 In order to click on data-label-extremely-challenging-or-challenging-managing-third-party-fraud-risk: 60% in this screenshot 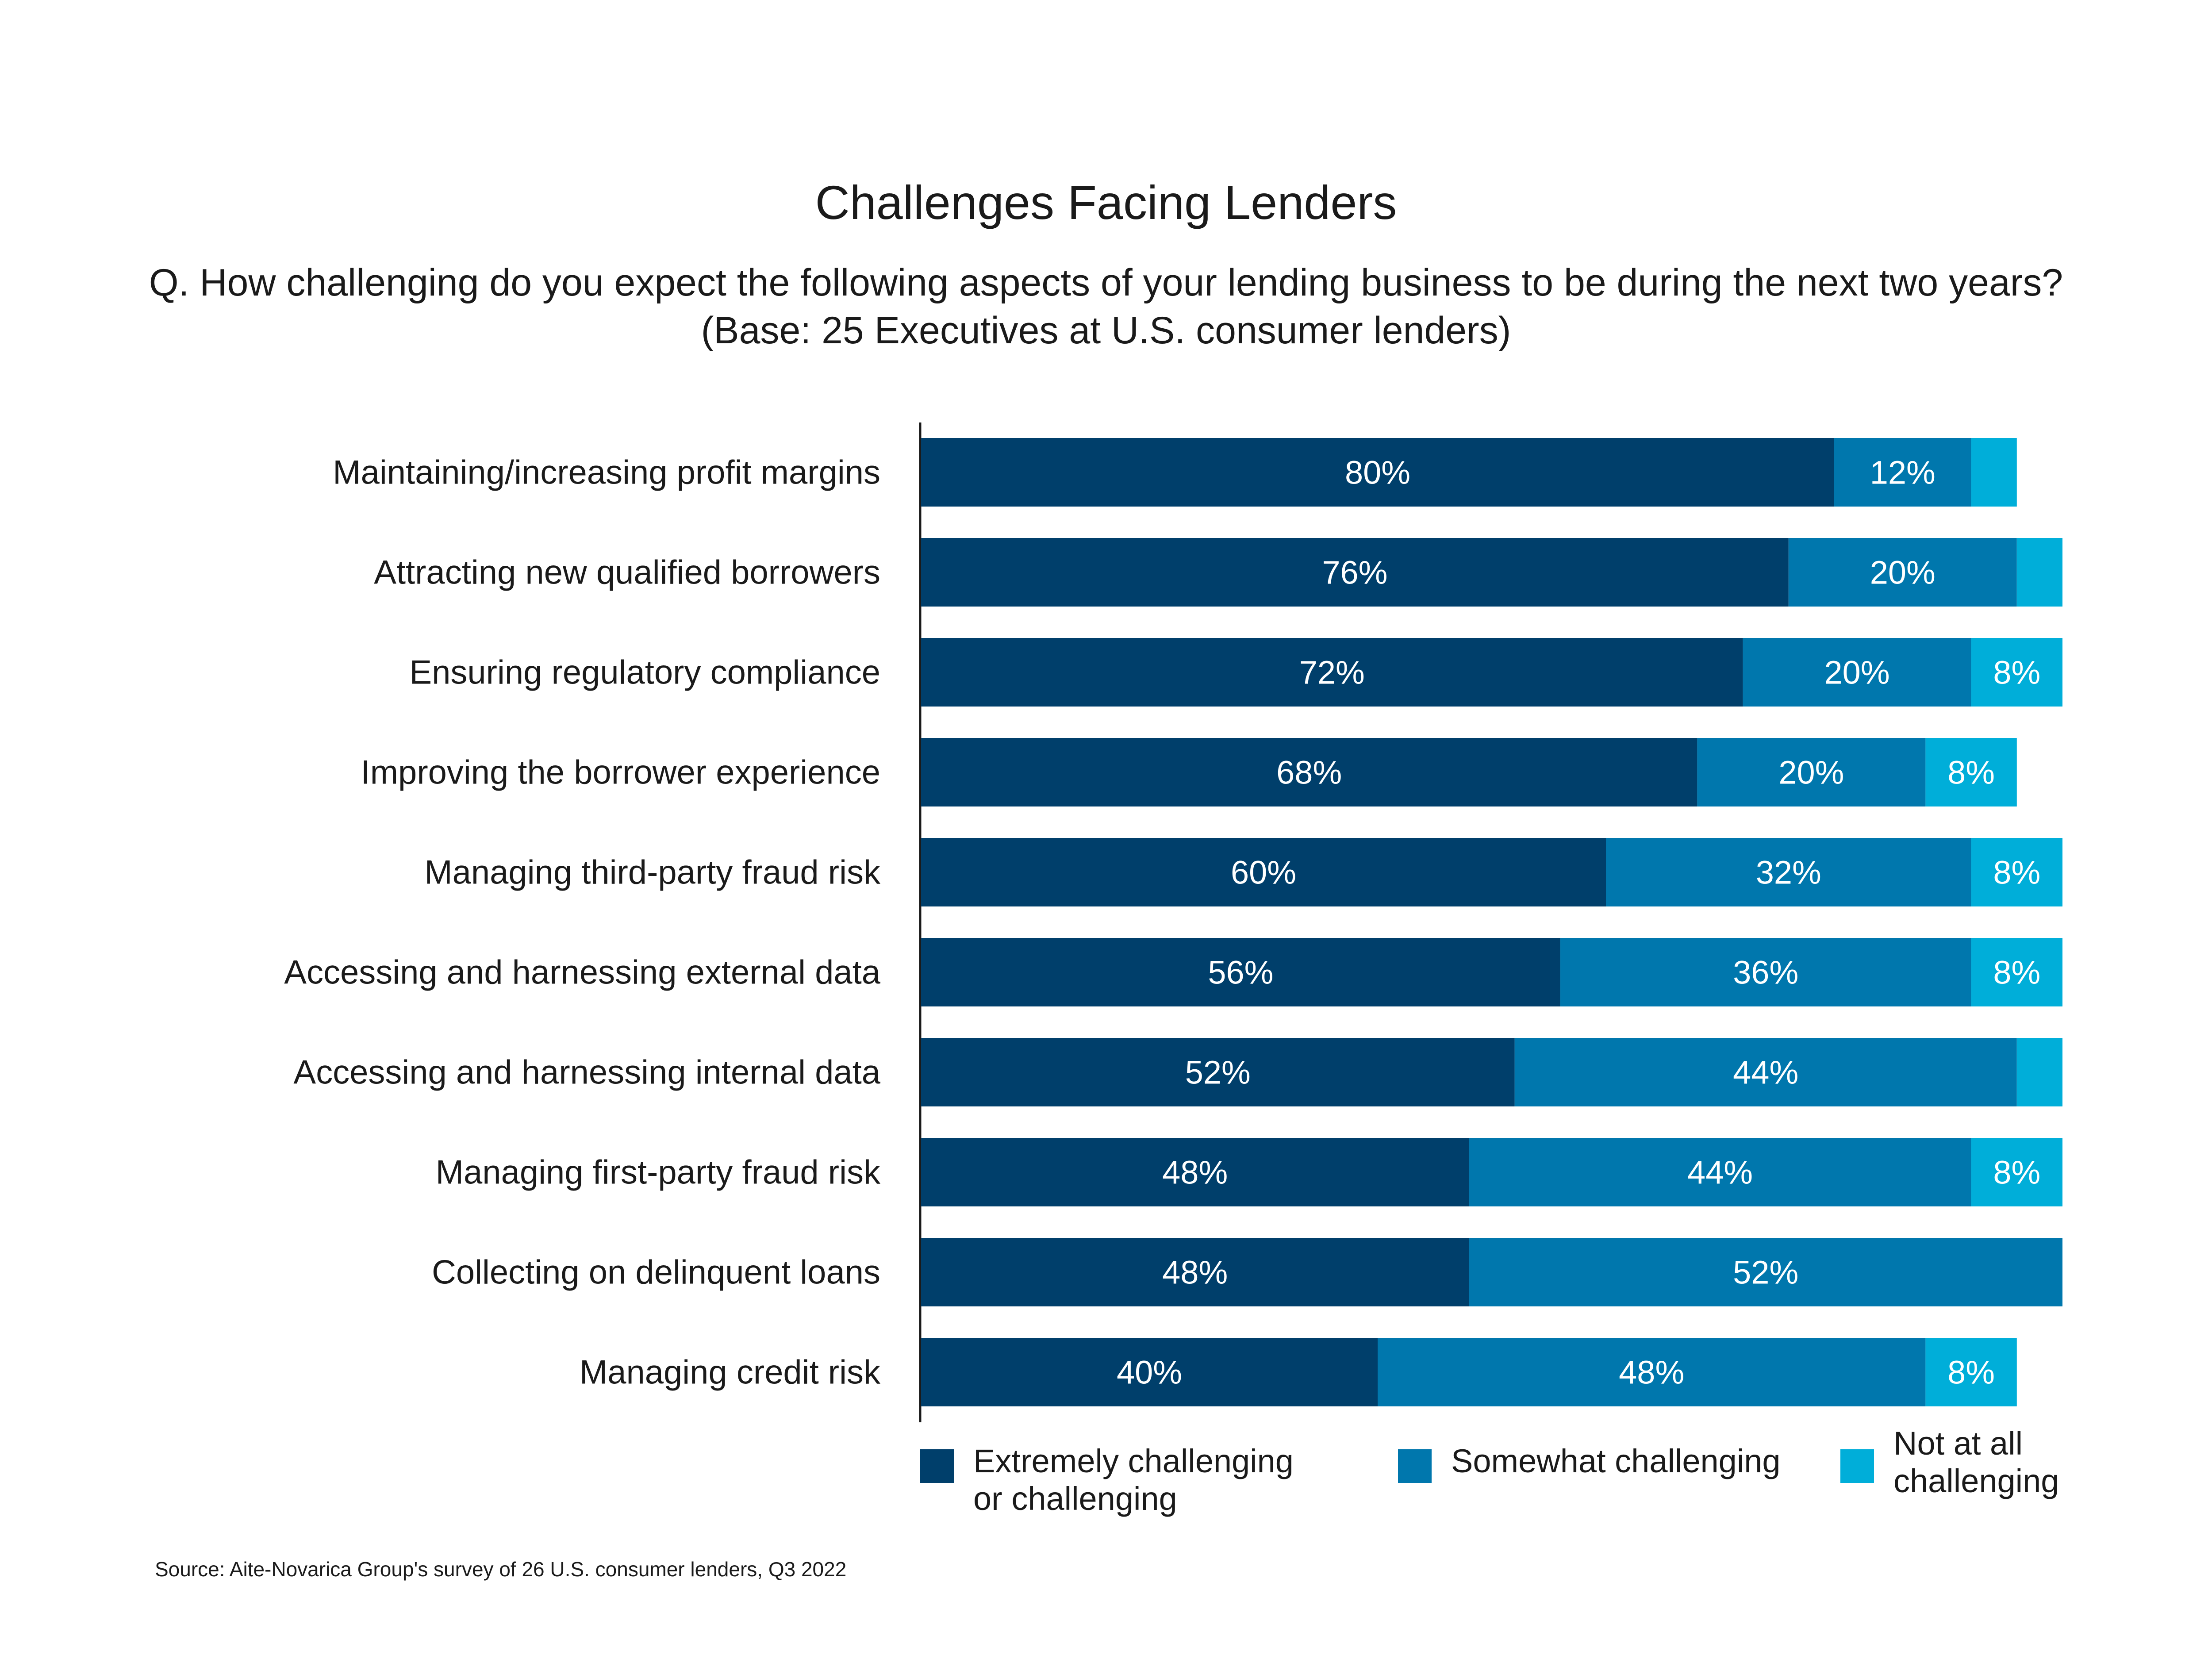, I will do `click(1264, 873)`.